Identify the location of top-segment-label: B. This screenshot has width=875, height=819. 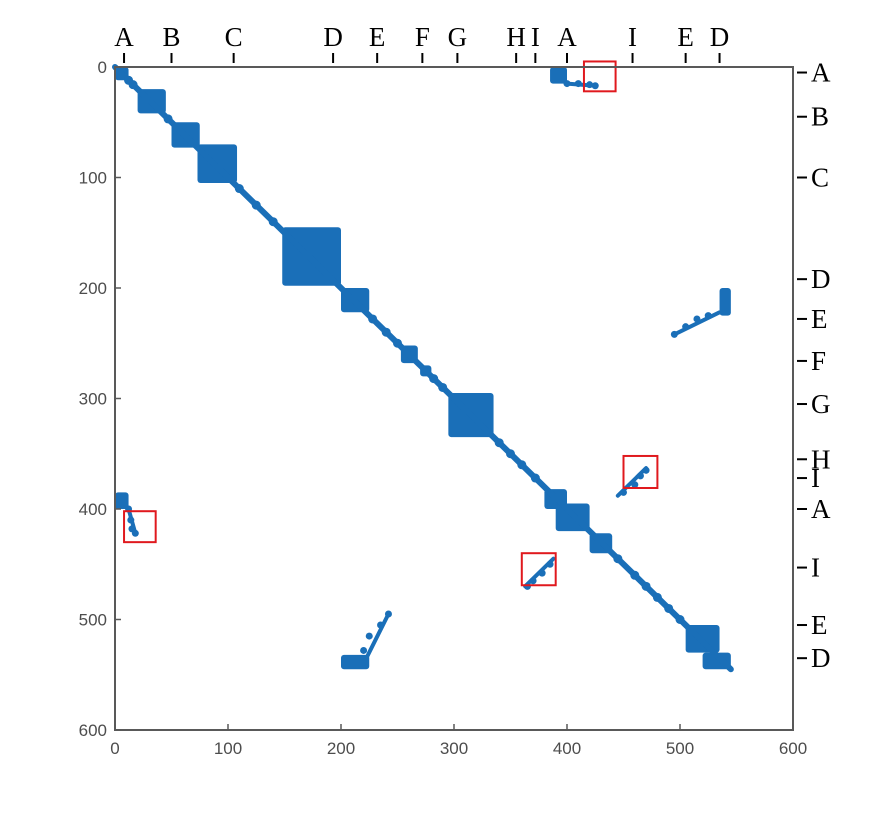
(171, 37).